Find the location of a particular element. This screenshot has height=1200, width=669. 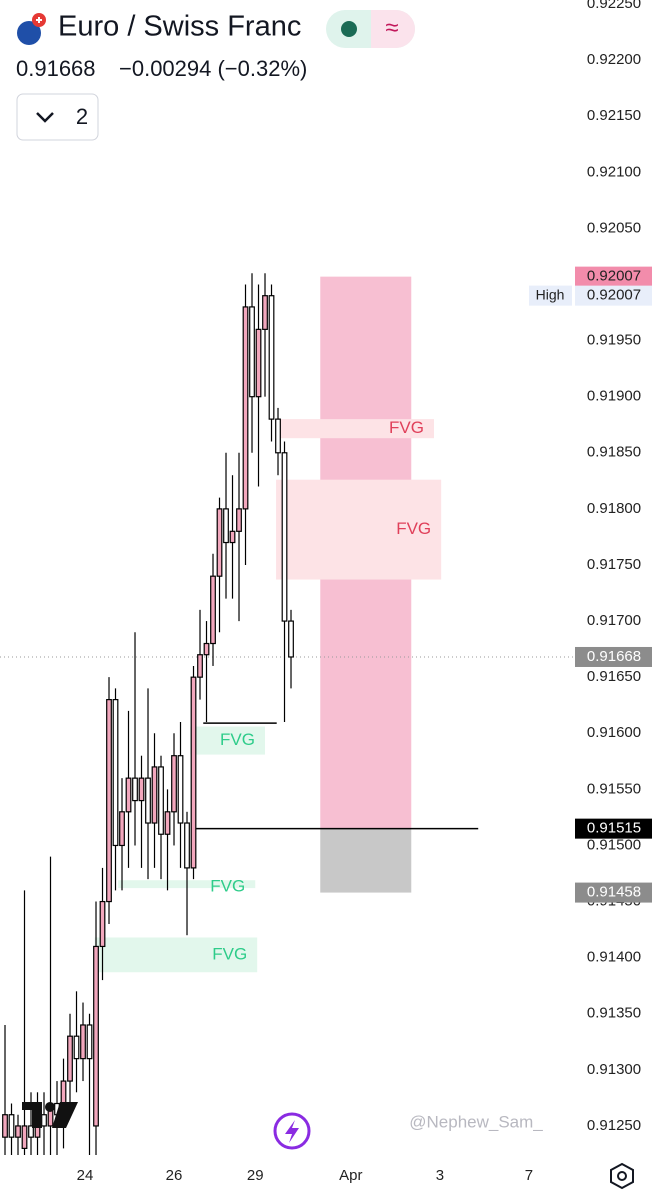

price-tag-label: 0.91668 is located at coordinates (614, 656).